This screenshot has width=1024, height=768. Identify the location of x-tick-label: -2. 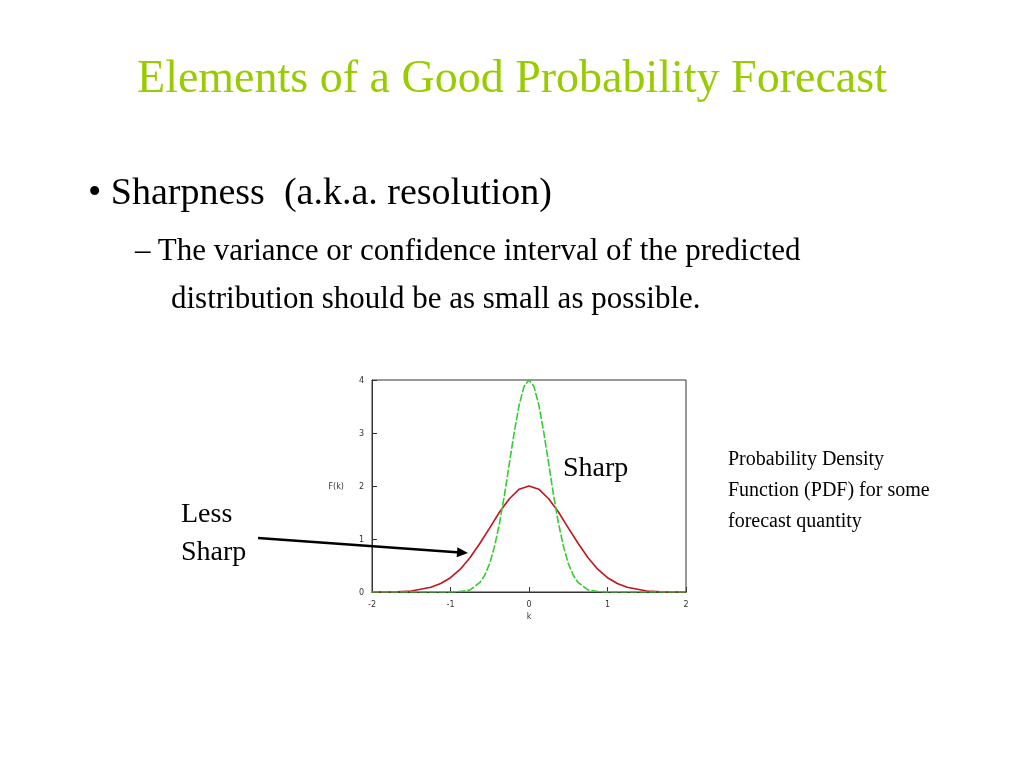
(372, 604).